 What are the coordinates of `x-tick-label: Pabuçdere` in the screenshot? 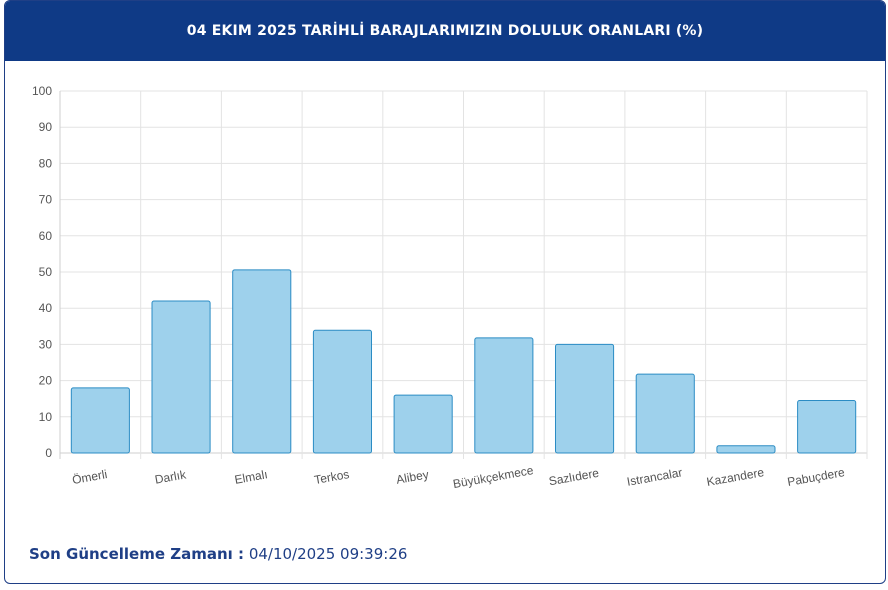 It's located at (816, 477).